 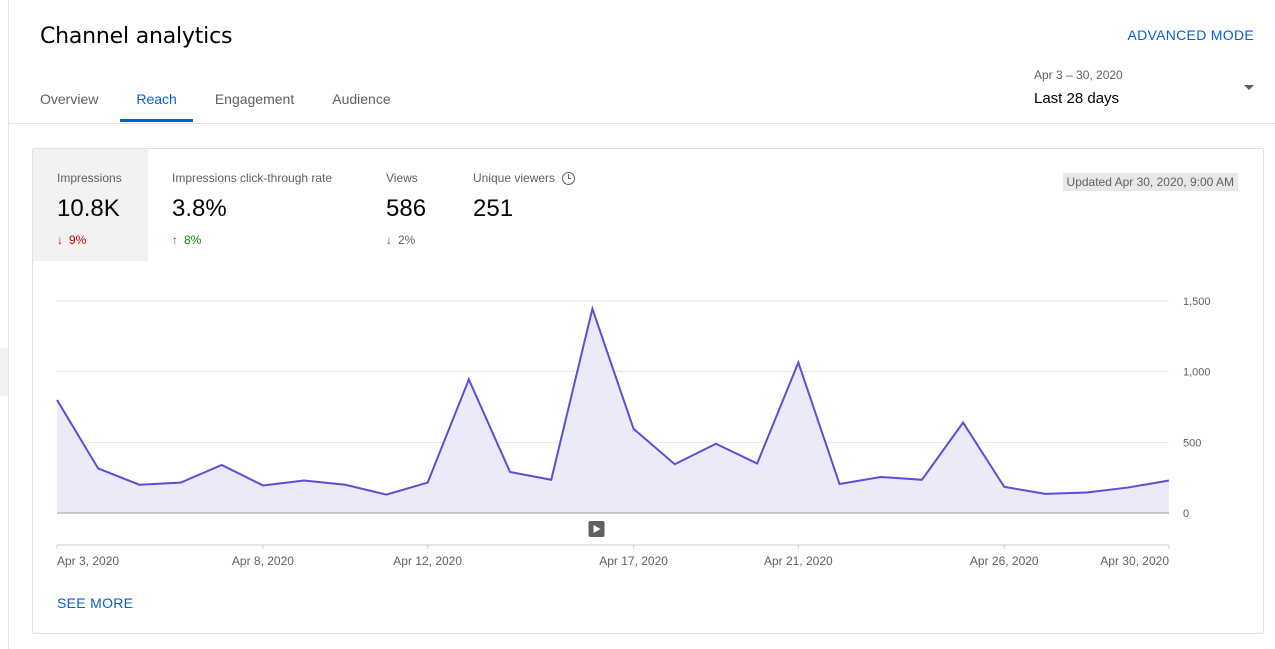 What do you see at coordinates (402, 178) in the screenshot?
I see `metric-label: Views` at bounding box center [402, 178].